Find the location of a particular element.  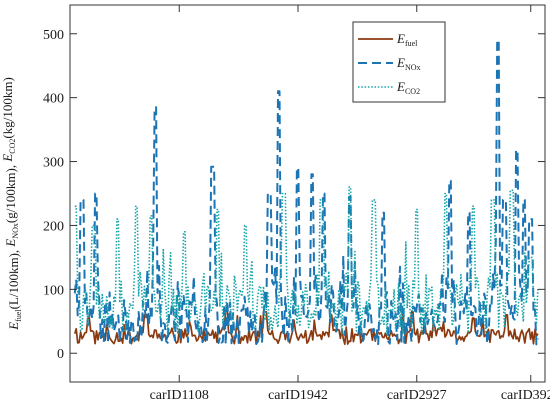

y-tick-label: 400 is located at coordinates (53, 99).